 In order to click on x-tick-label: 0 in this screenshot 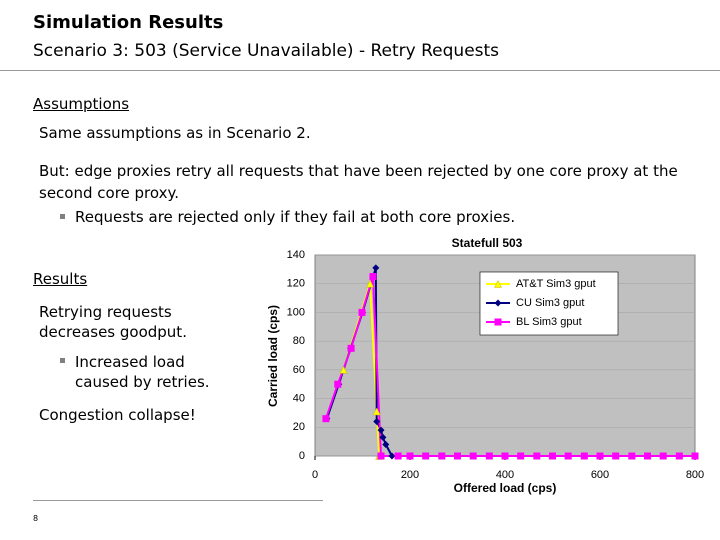, I will do `click(315, 475)`.